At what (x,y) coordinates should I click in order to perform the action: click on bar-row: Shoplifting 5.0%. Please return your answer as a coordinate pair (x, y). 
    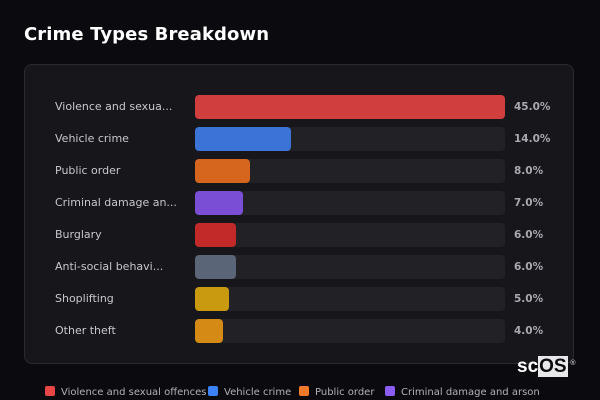
    Looking at the image, I should click on (300, 299).